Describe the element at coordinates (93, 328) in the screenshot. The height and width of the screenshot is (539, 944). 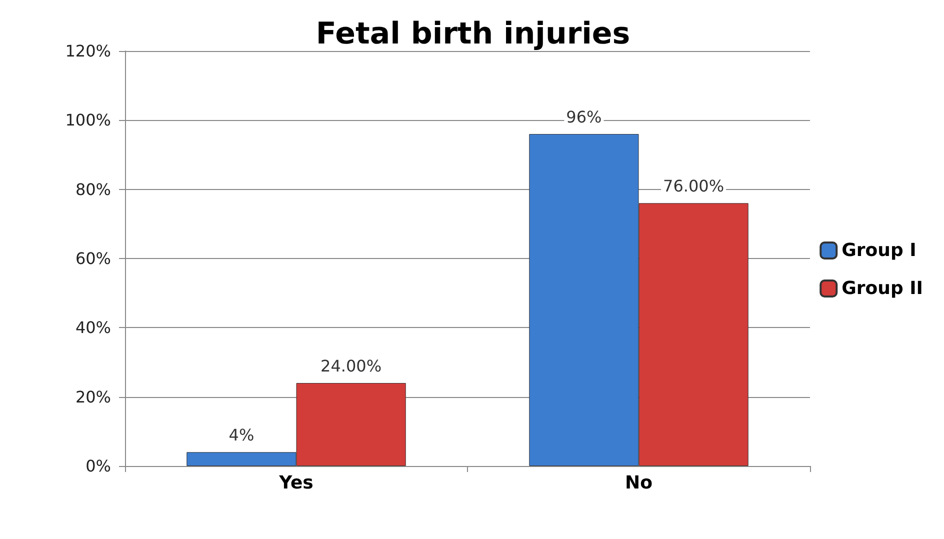
I see `y-tick-label: 40%` at that location.